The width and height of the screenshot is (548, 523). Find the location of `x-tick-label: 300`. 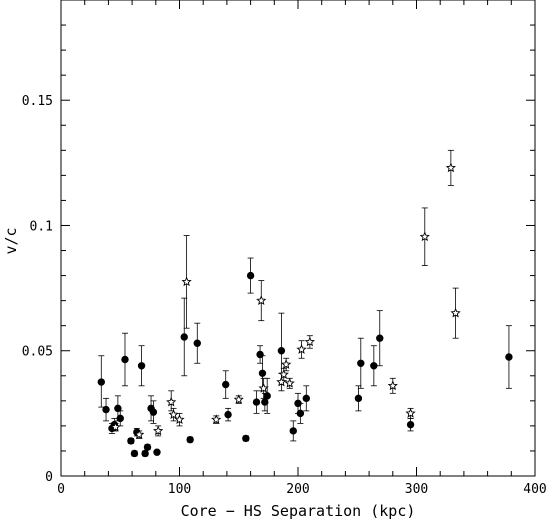

x-tick-label: 300 is located at coordinates (416, 489).